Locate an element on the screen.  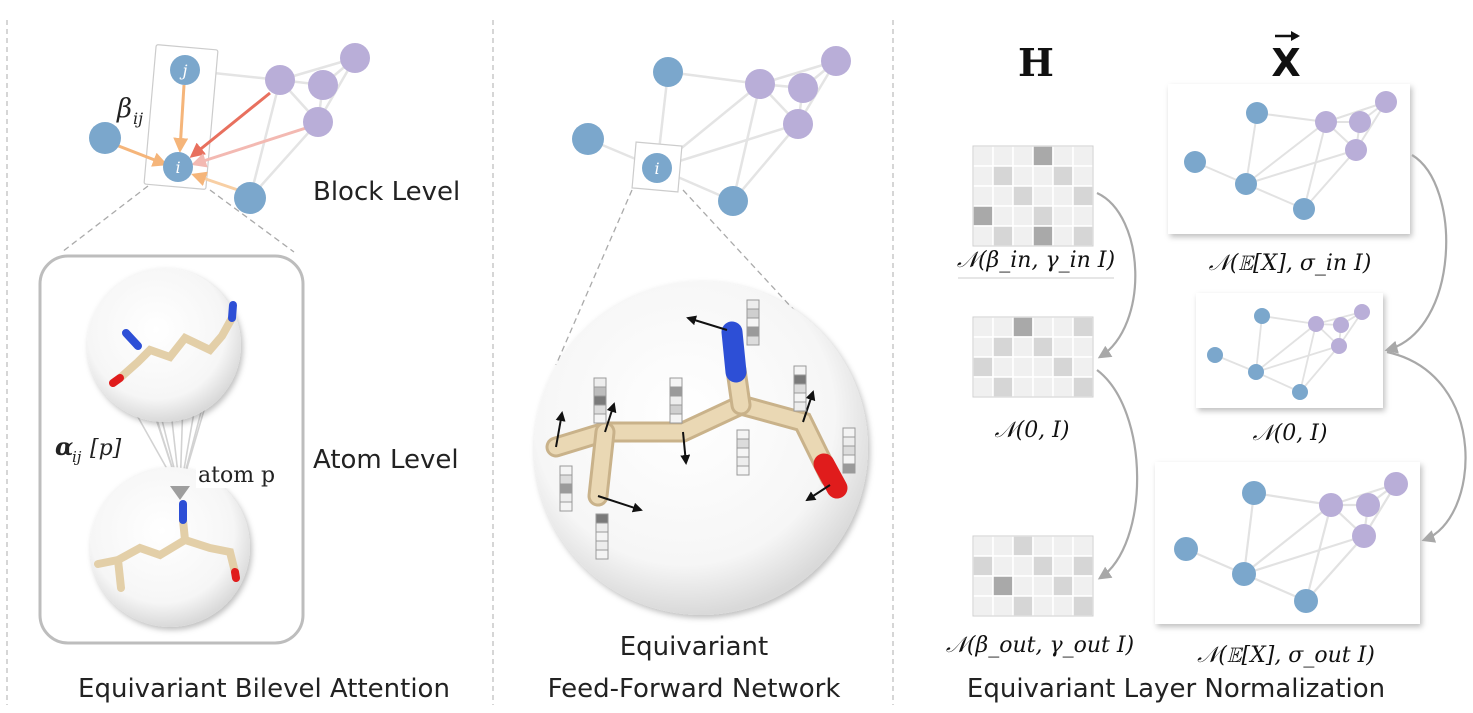
beta-subscript: ij is located at coordinates (138, 118).